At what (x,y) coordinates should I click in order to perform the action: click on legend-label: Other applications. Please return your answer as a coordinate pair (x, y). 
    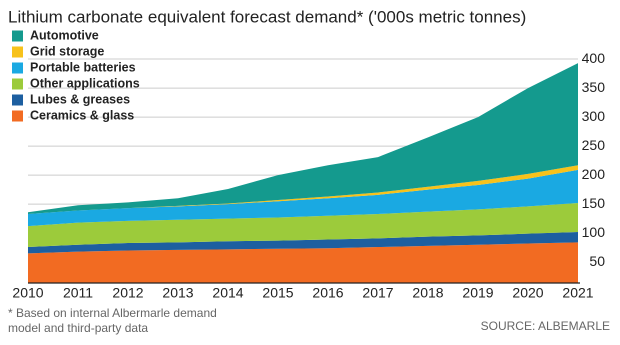
    Looking at the image, I should click on (85, 83).